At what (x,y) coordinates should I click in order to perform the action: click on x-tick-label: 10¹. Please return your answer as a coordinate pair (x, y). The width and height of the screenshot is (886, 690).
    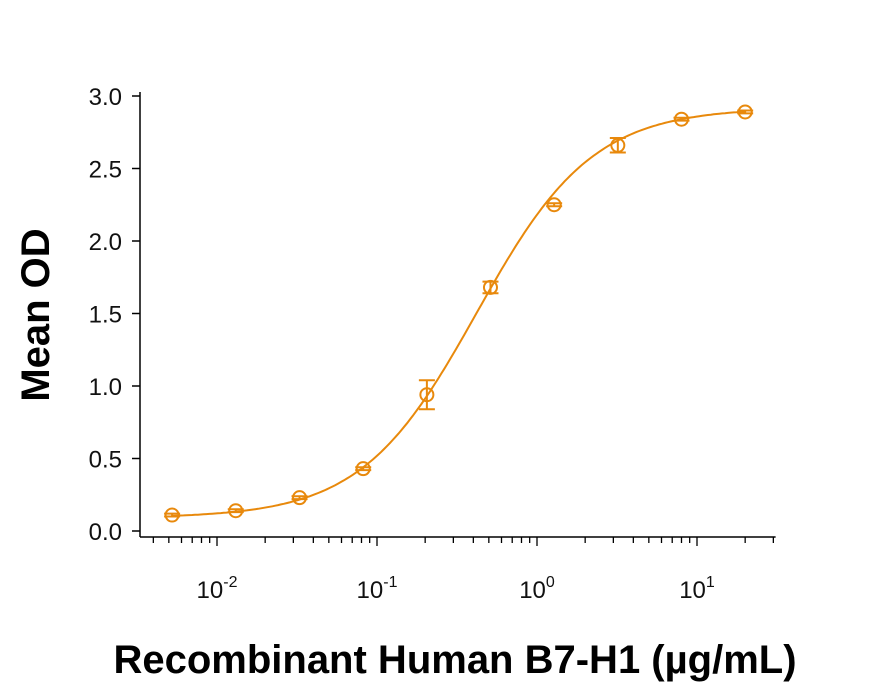
    Looking at the image, I should click on (697, 589).